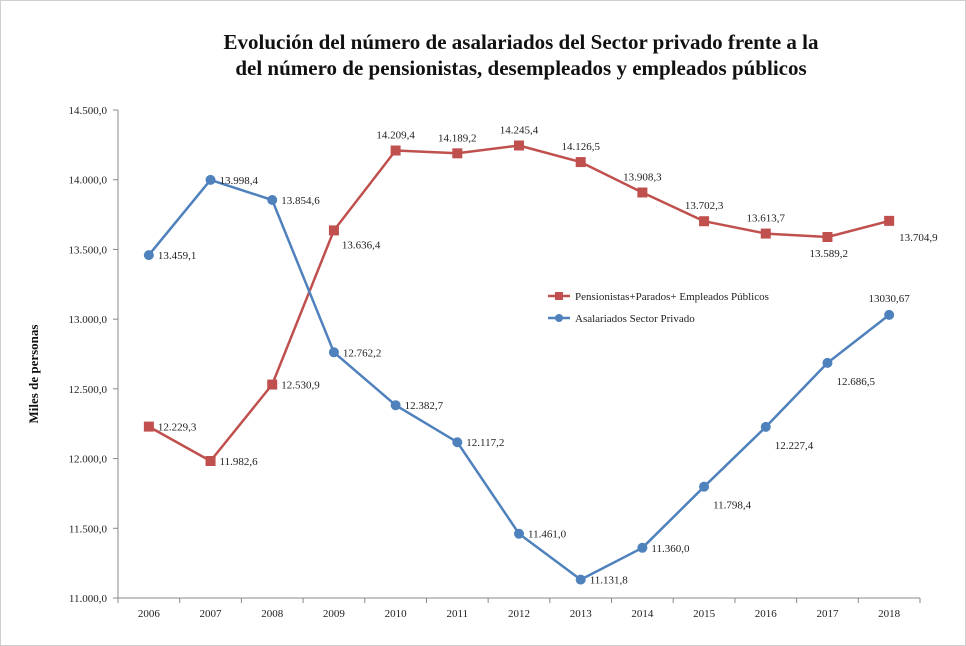  I want to click on y-axis-label: Miles de personas, so click(33, 374).